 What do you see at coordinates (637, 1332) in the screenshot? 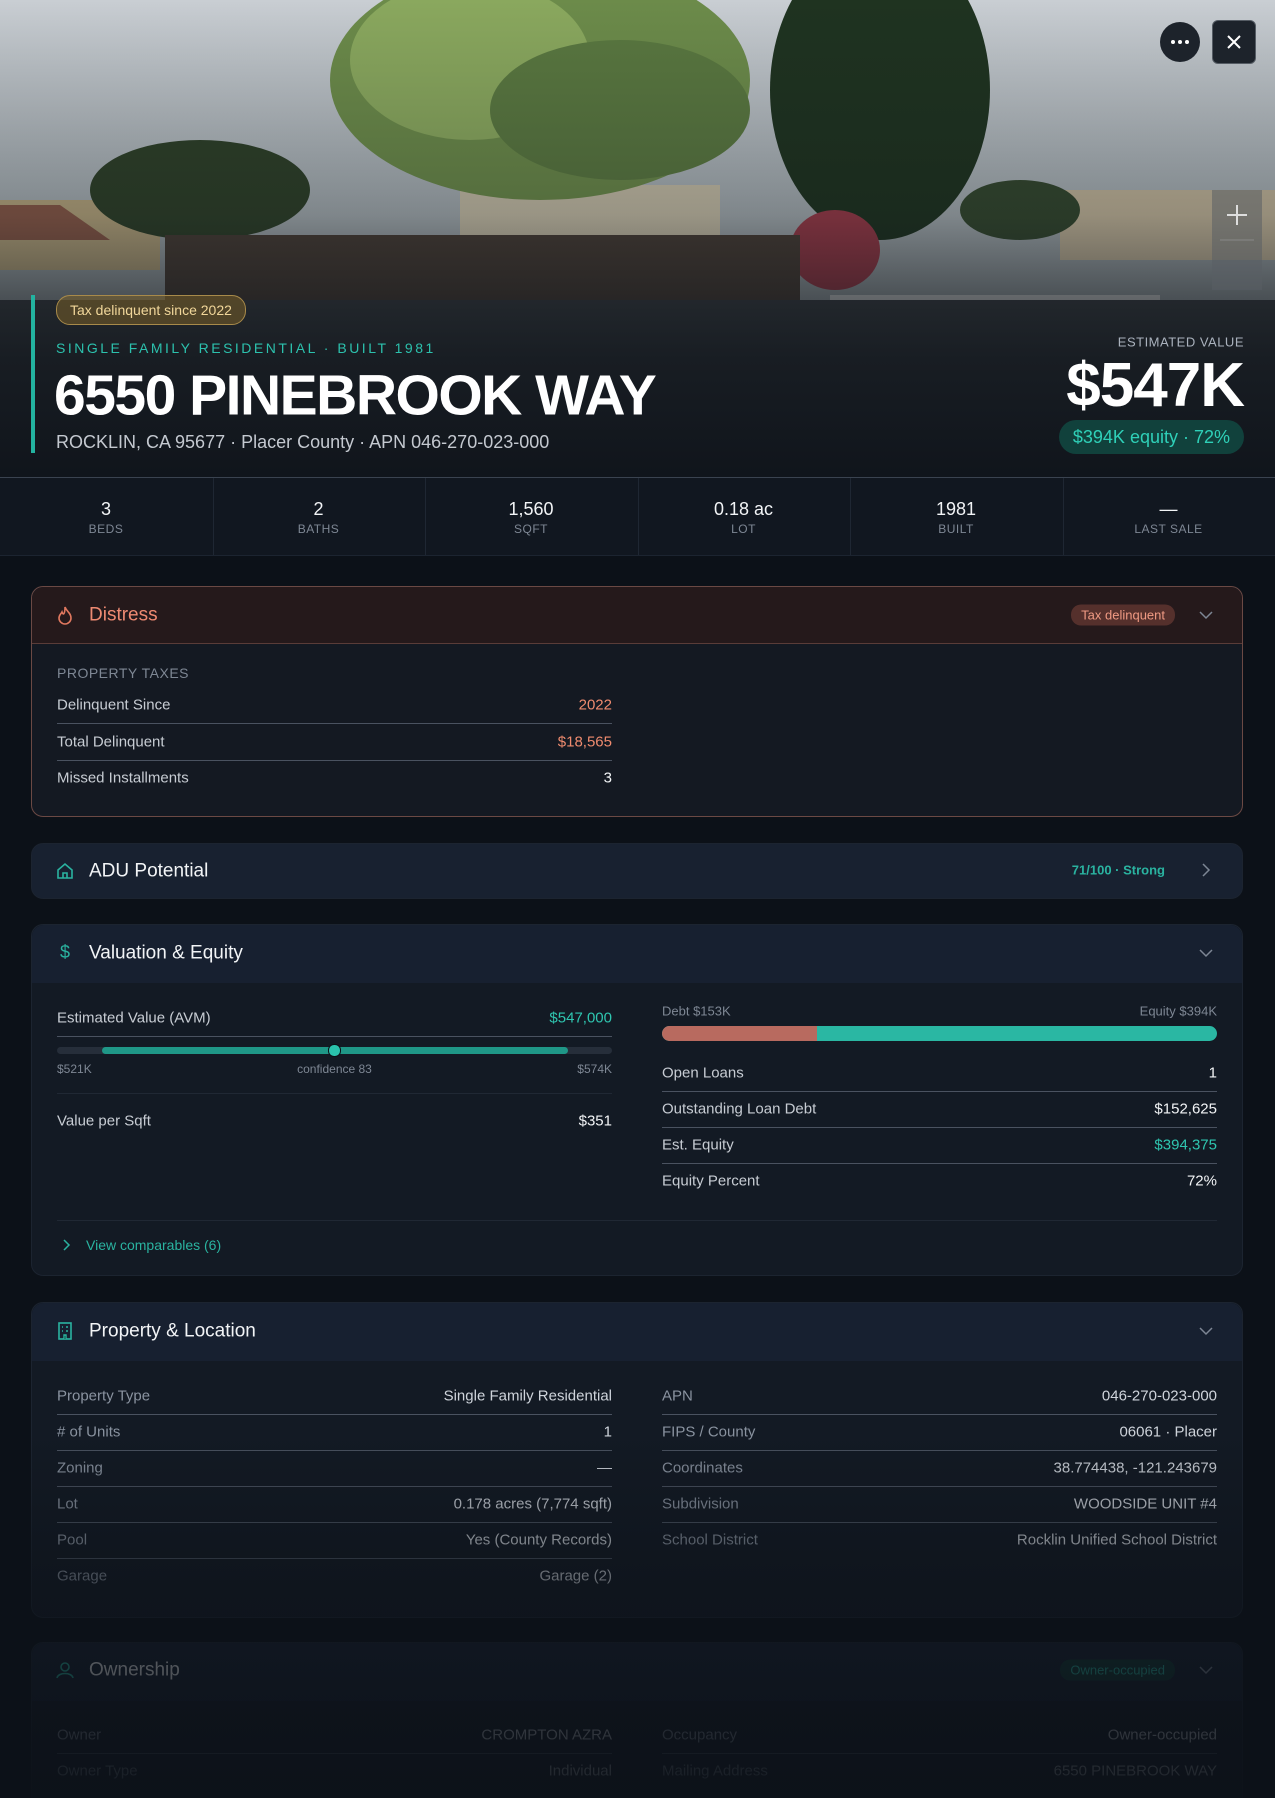
I see `property-header` at bounding box center [637, 1332].